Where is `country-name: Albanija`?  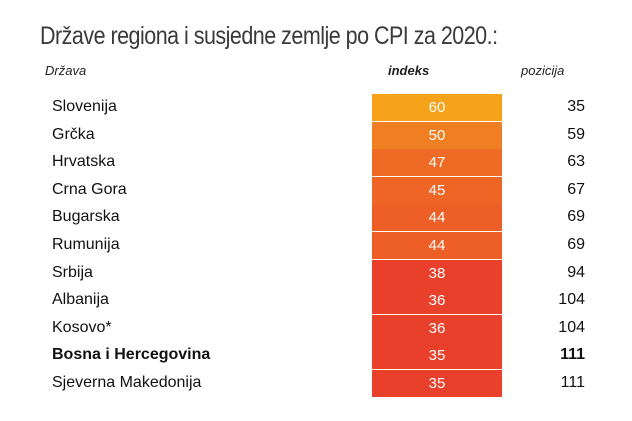
country-name: Albanija is located at coordinates (80, 299).